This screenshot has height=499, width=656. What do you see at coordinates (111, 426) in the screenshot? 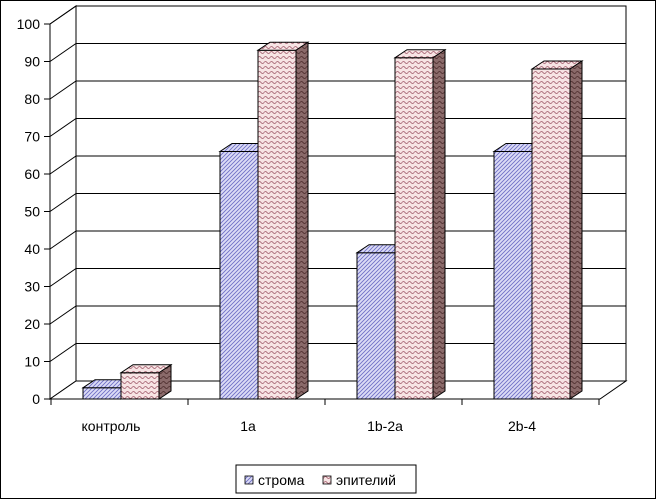
I see `x-tick-label: контроль` at bounding box center [111, 426].